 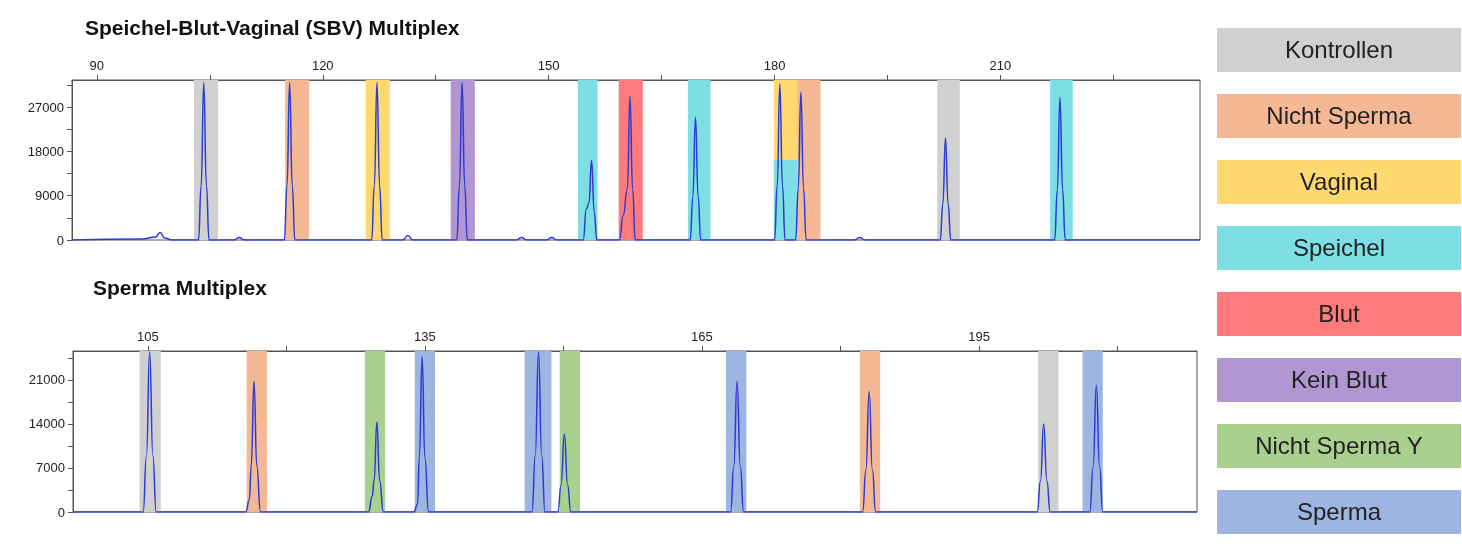 I want to click on category-label: Kontrollen, so click(x=1339, y=50).